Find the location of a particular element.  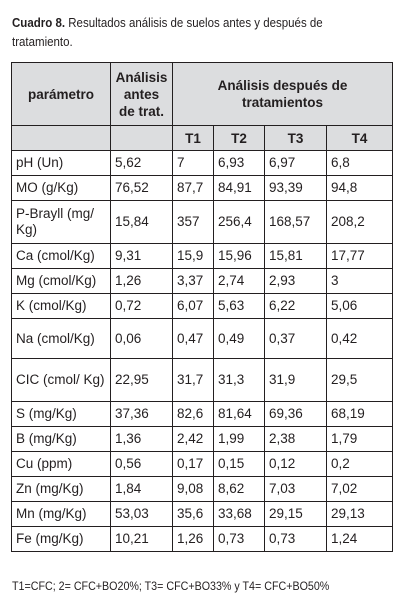

parameter-cell: Na (cmol/Kg) is located at coordinates (61, 338).